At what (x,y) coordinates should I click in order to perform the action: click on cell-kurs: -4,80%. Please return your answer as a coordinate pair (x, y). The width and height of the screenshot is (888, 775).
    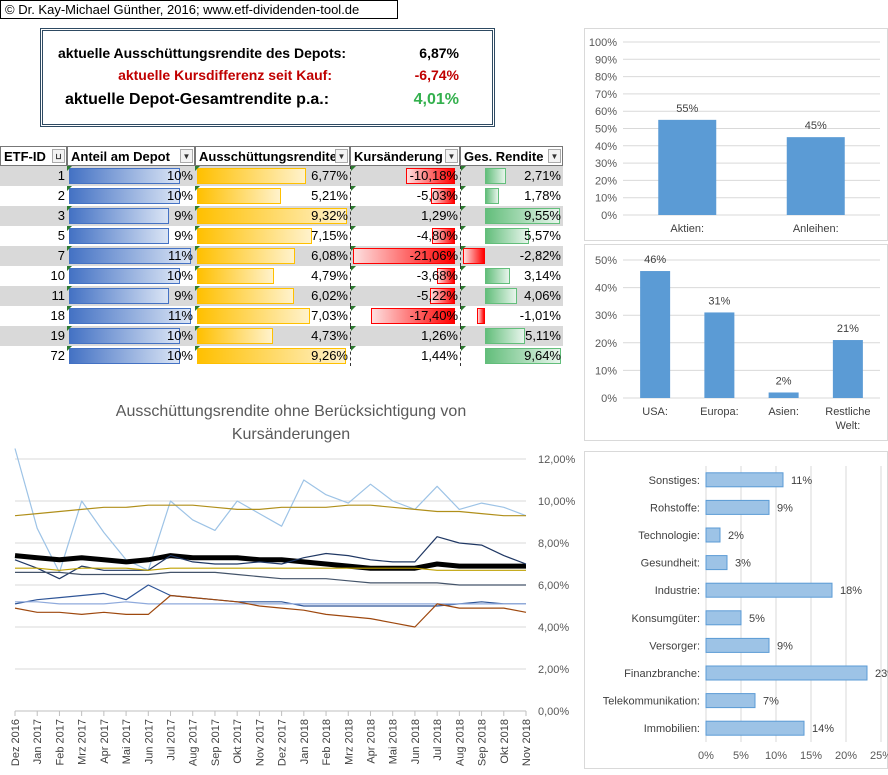
    Looking at the image, I should click on (405, 236).